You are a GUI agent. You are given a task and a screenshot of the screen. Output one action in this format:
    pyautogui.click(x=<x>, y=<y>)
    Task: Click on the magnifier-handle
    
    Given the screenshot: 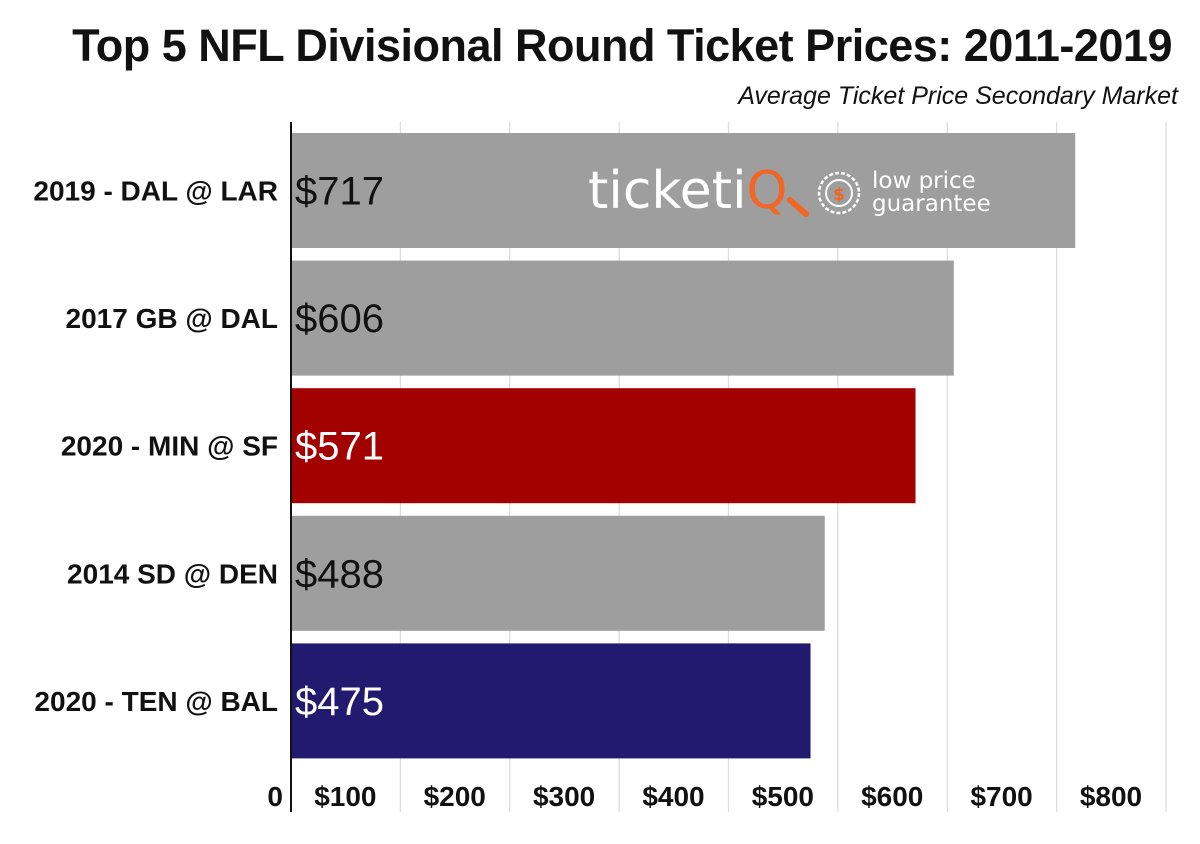 What is the action you would take?
    pyautogui.click(x=798, y=207)
    